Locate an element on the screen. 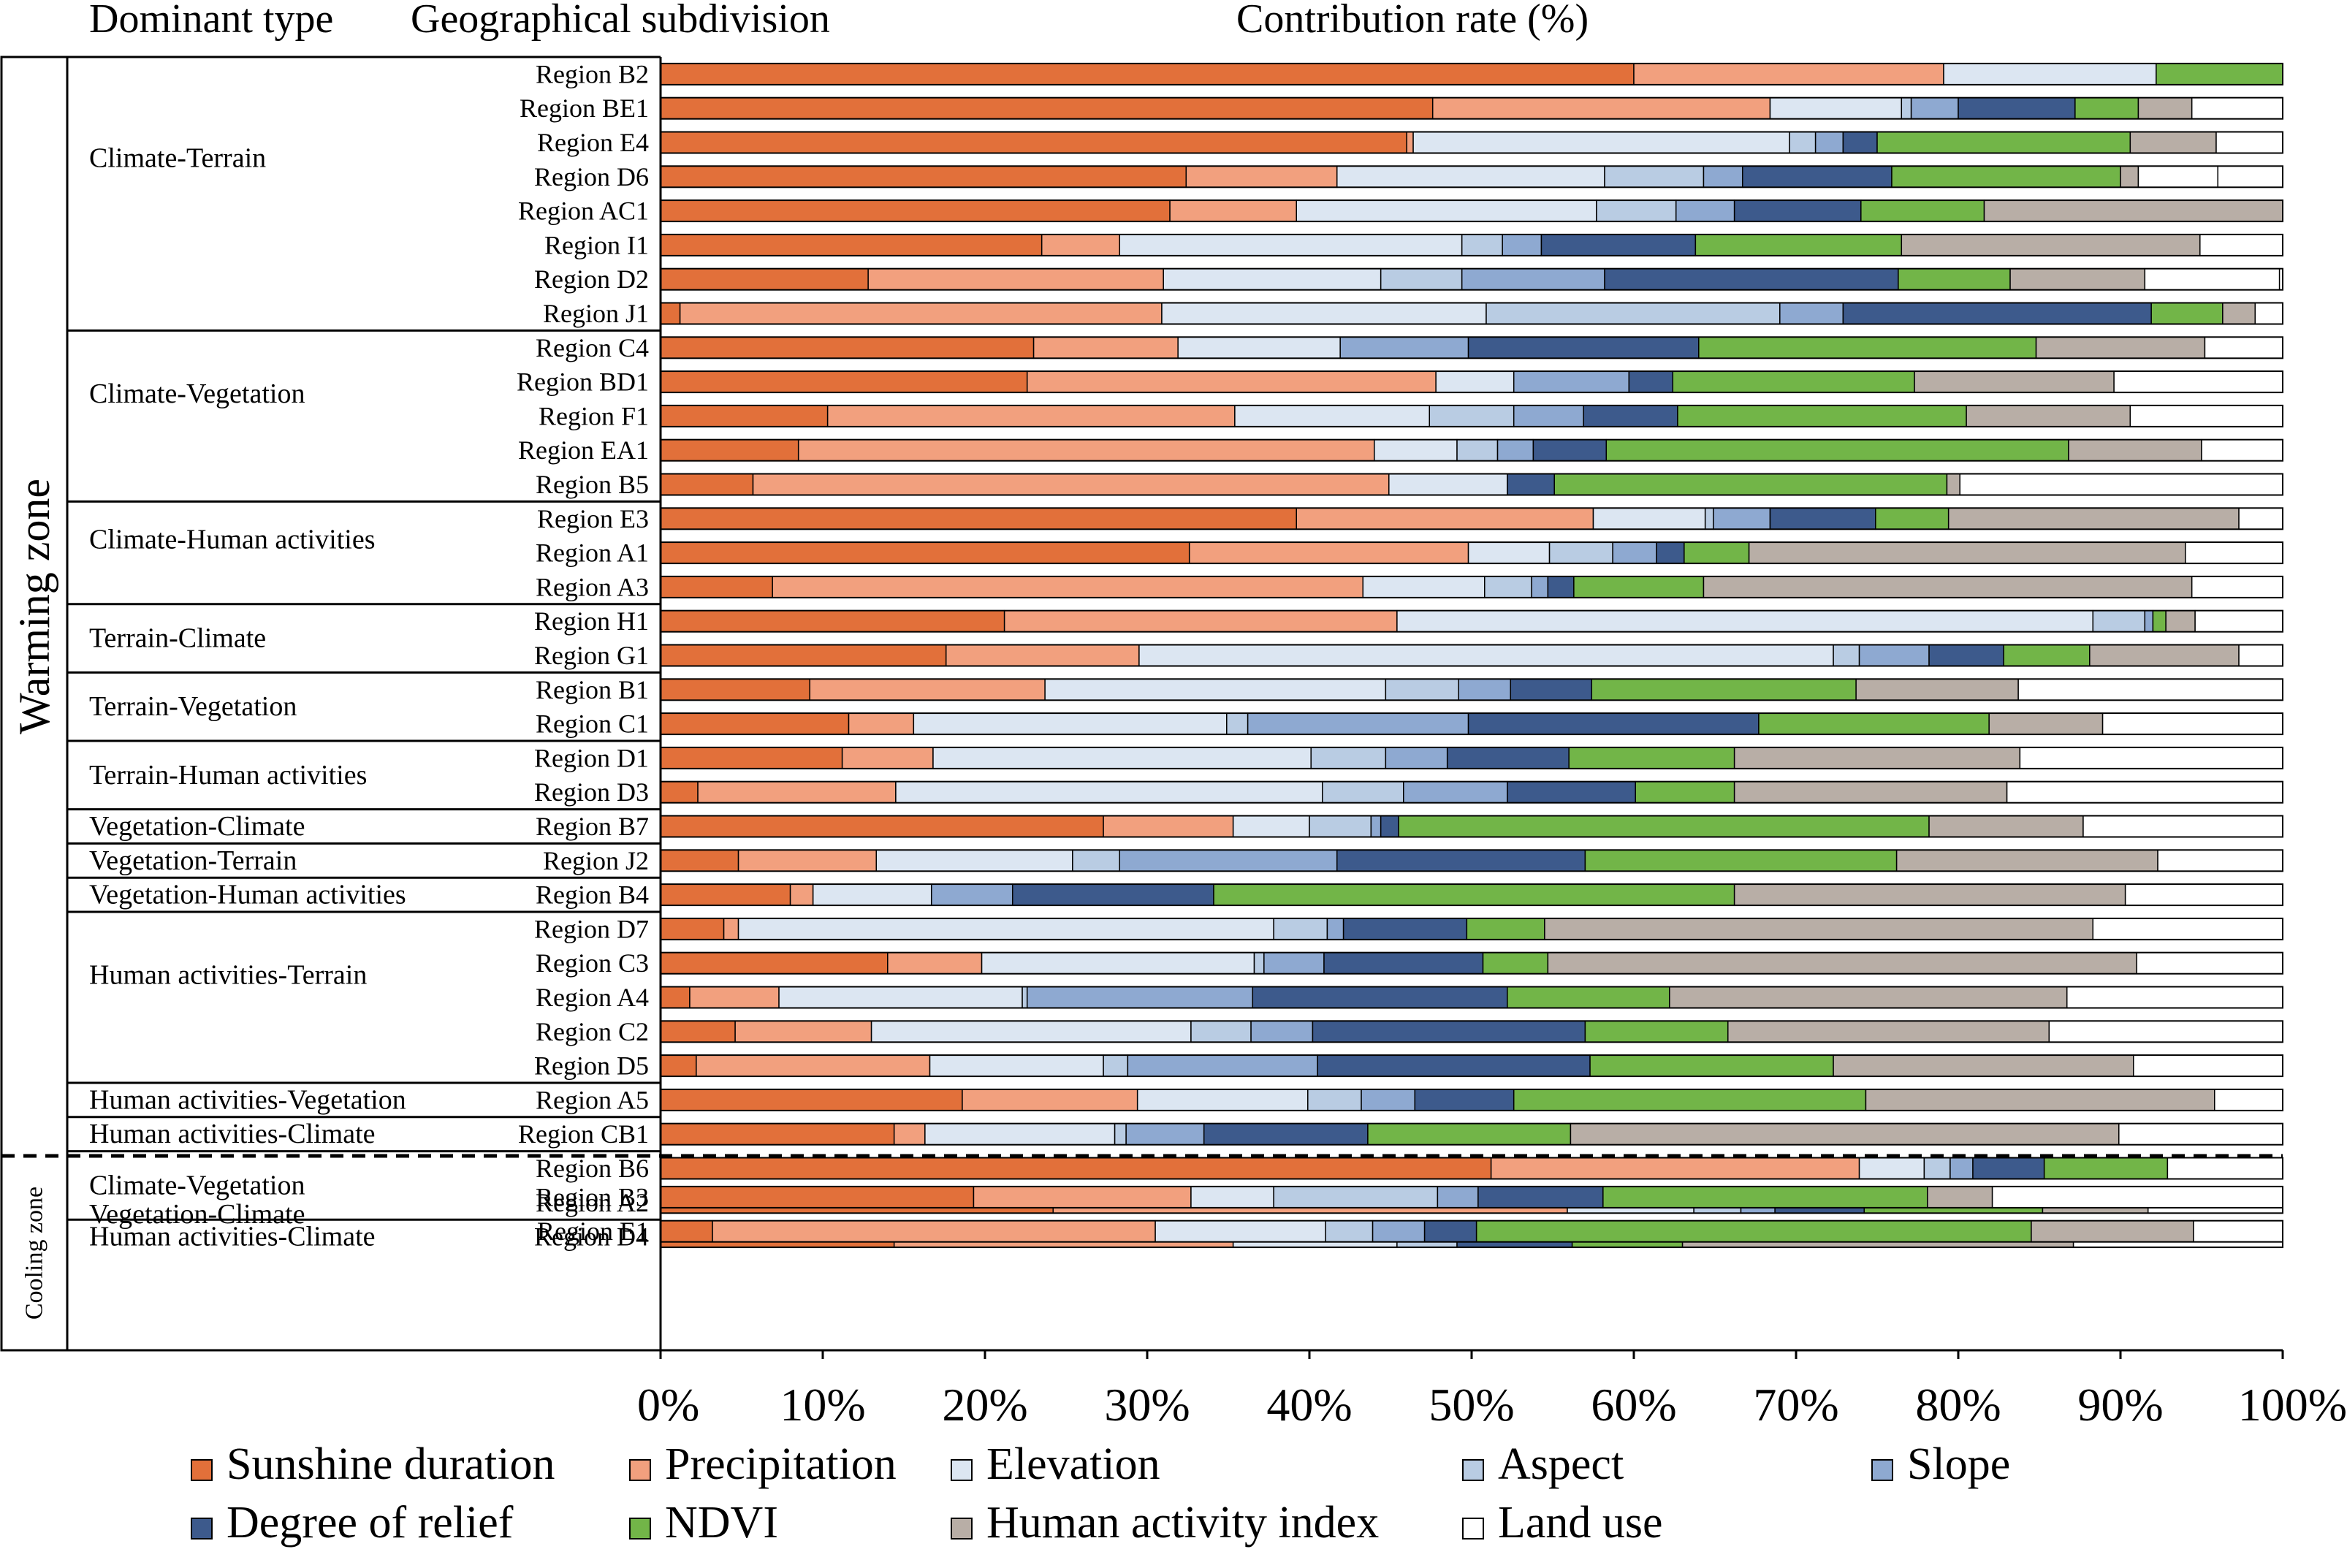  bar-region-h1-human-activity-index is located at coordinates (2180, 621).